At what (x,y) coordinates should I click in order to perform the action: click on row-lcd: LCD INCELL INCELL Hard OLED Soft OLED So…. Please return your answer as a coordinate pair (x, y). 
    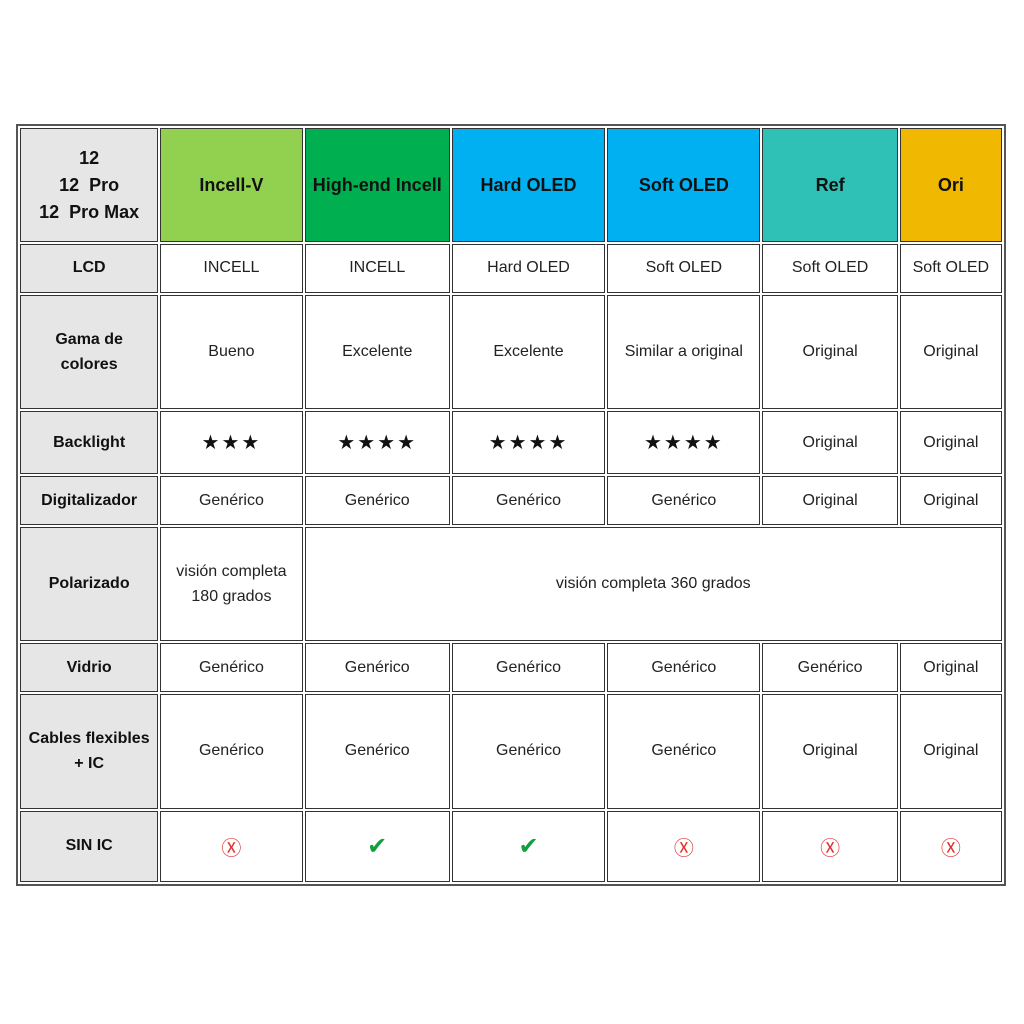
    Looking at the image, I should click on (511, 268).